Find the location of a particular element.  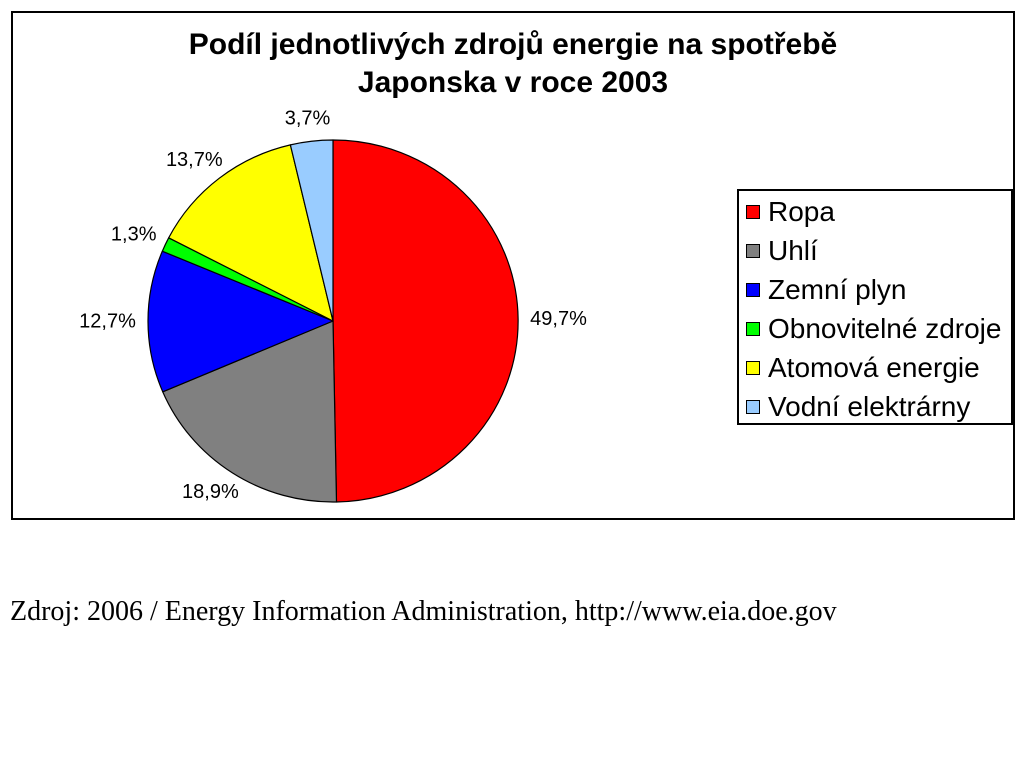

legend-label: Vodní elektrárny is located at coordinates (869, 406).